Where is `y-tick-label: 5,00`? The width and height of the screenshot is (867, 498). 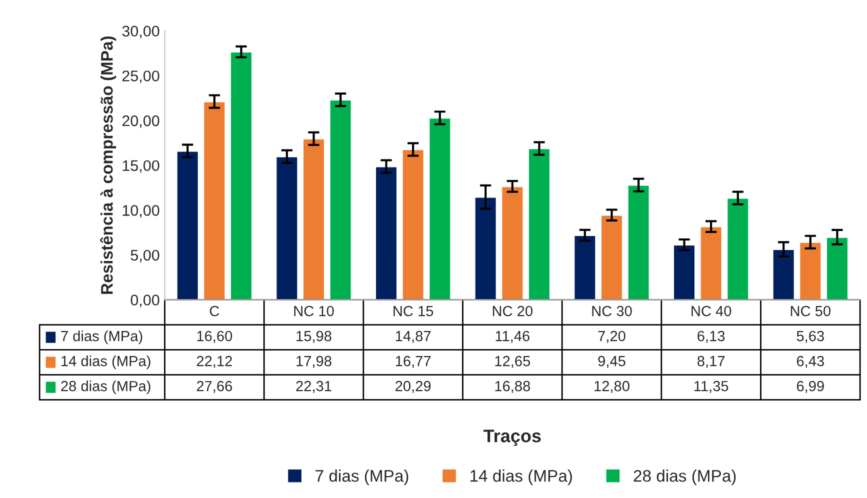 y-tick-label: 5,00 is located at coordinates (145, 256).